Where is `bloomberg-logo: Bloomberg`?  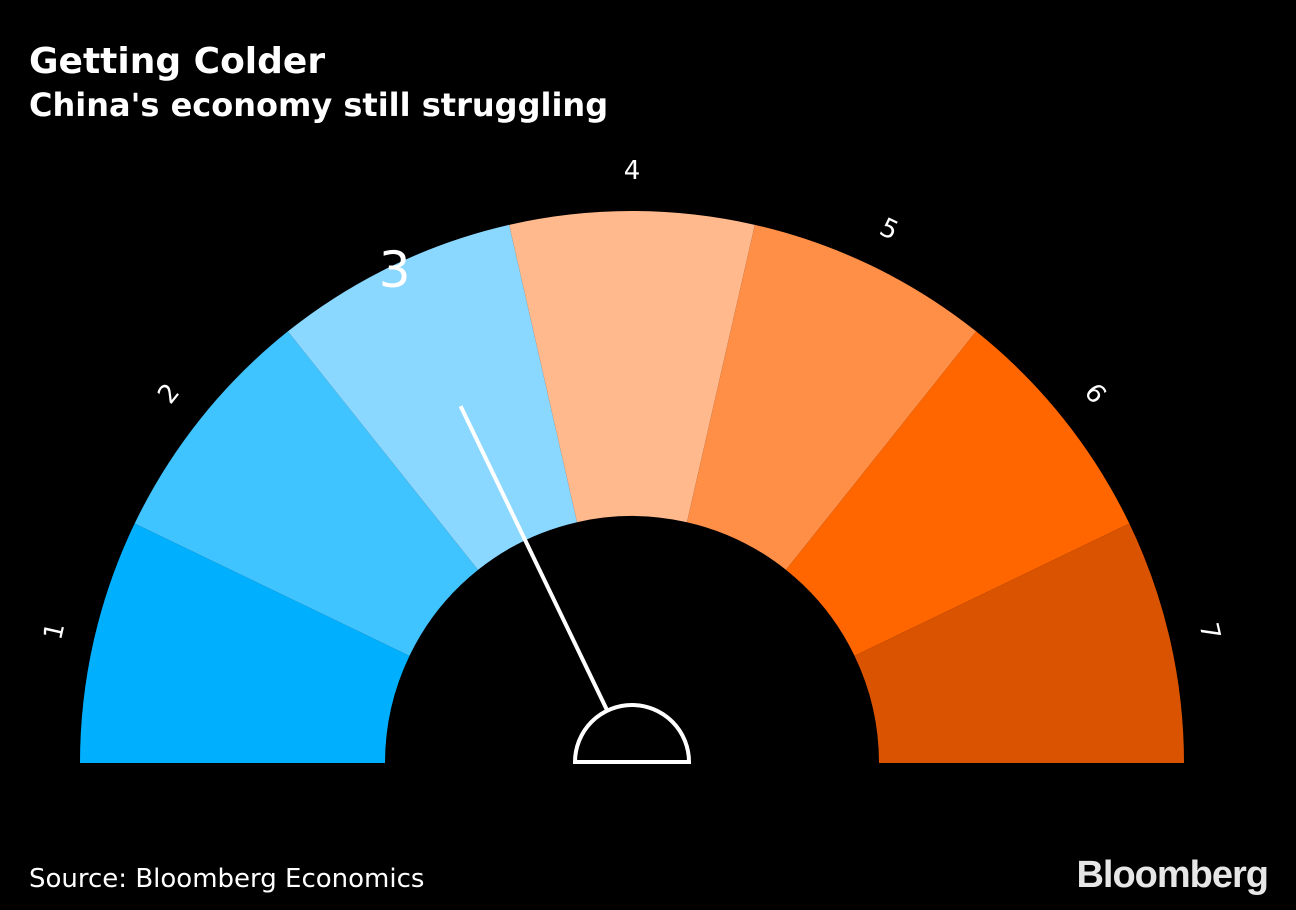
bloomberg-logo: Bloomberg is located at coordinates (1172, 875).